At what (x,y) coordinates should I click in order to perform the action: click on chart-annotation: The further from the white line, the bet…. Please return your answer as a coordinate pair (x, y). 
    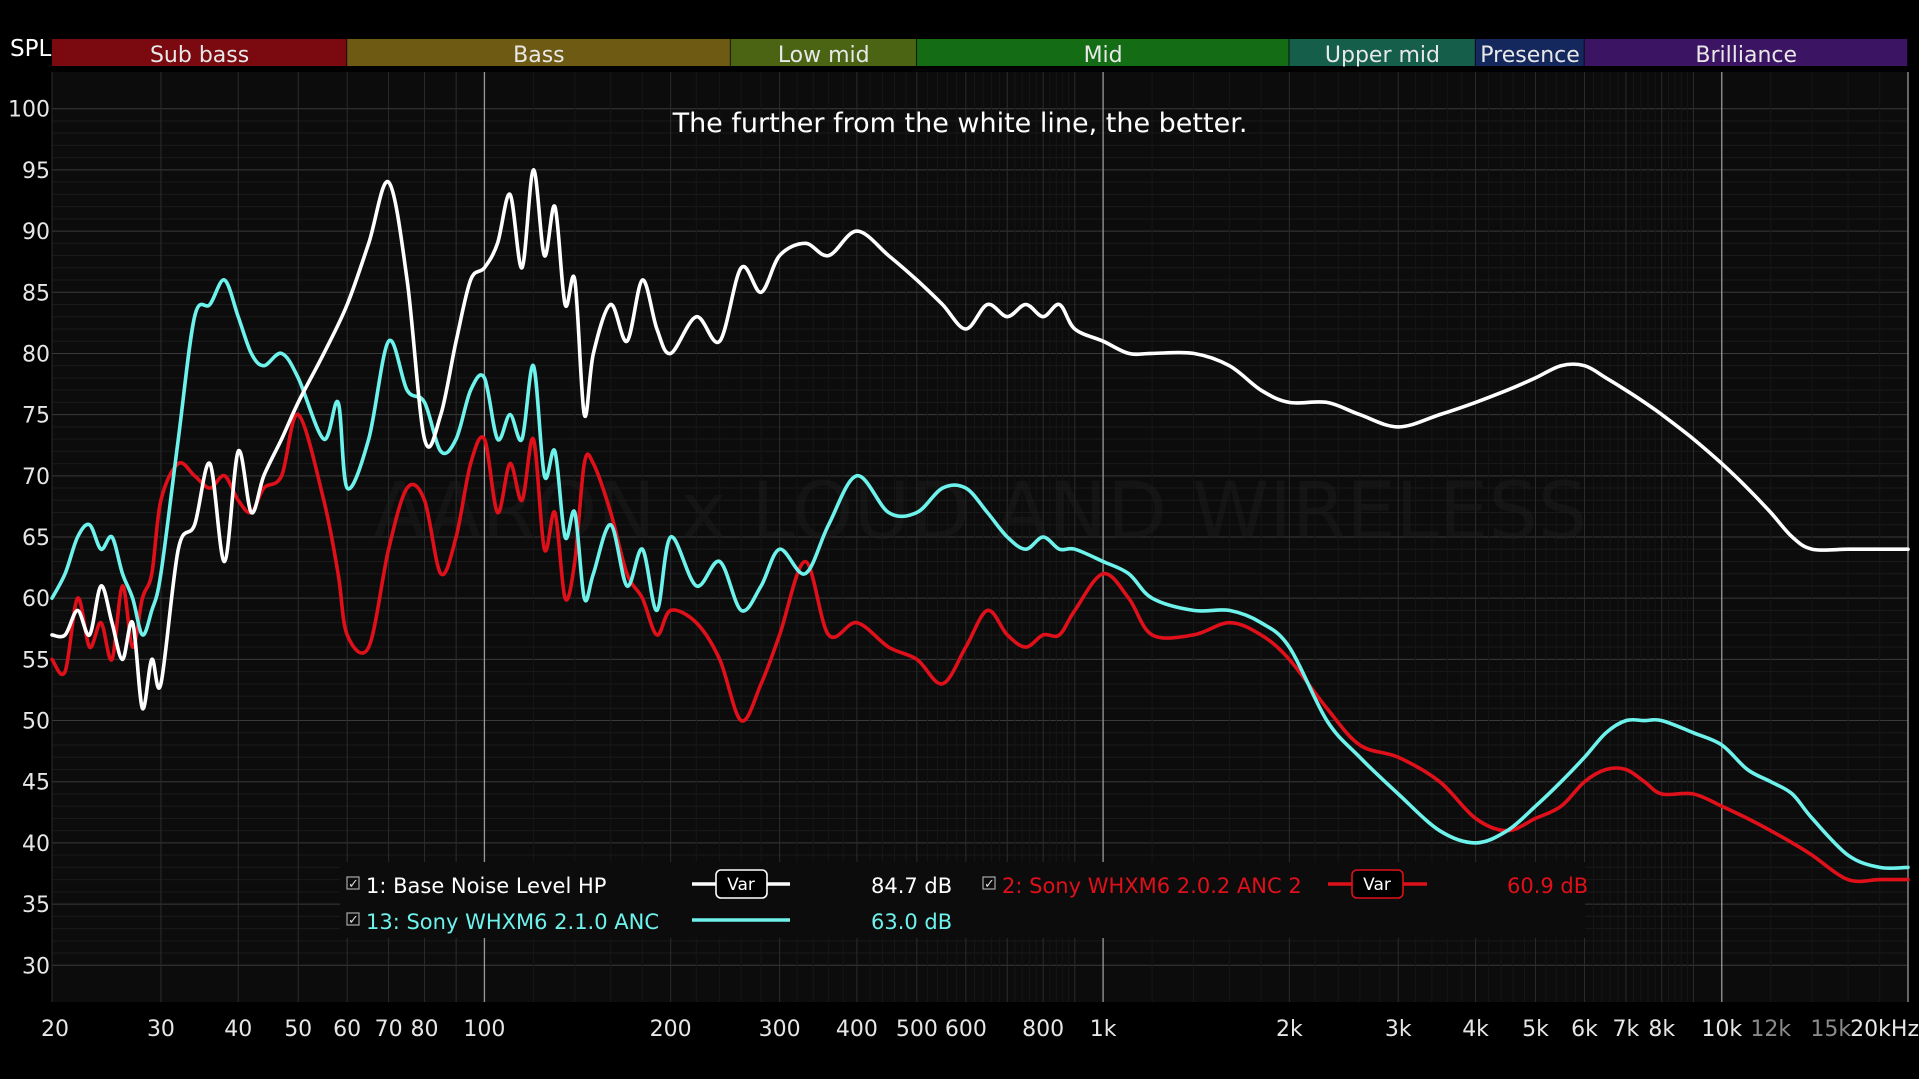
    Looking at the image, I should click on (960, 123).